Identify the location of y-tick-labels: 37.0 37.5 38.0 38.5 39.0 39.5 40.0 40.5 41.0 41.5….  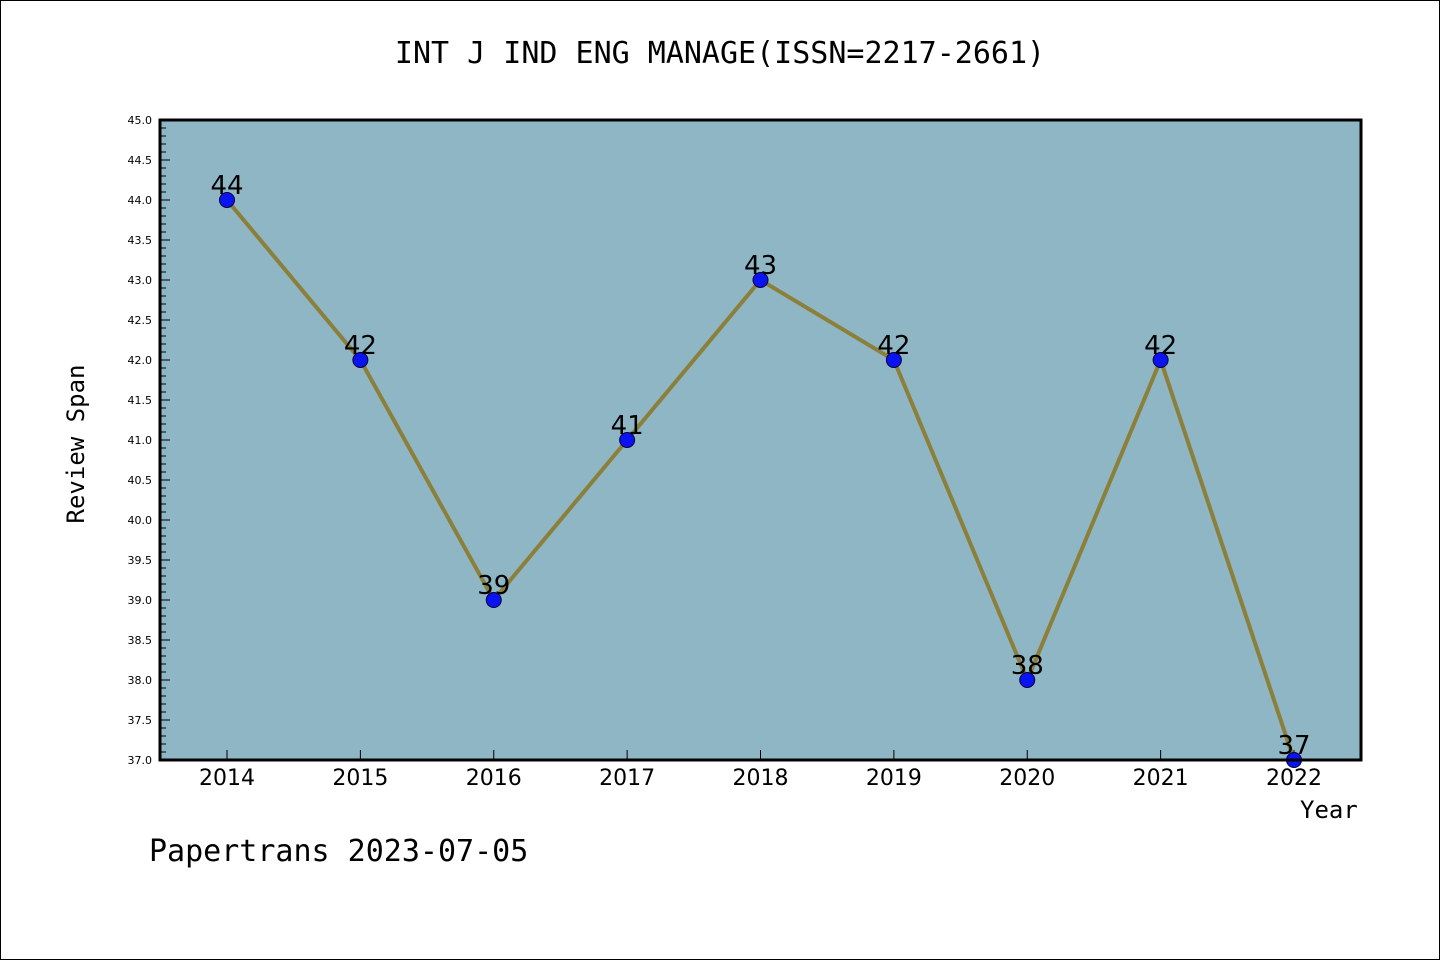
(140, 440).